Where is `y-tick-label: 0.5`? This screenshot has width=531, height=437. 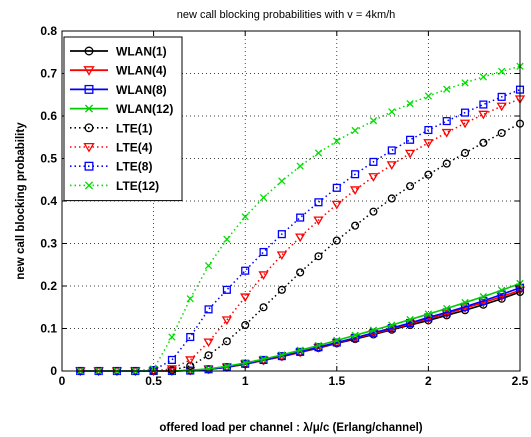 y-tick-label: 0.5 is located at coordinates (48, 159).